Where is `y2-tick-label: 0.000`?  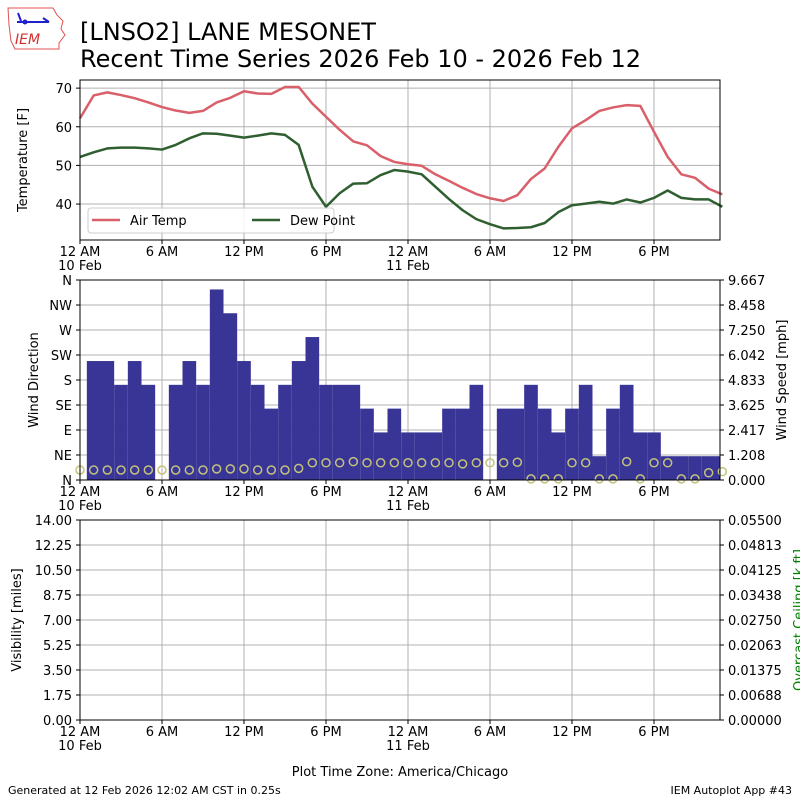
y2-tick-label: 0.000 is located at coordinates (746, 481).